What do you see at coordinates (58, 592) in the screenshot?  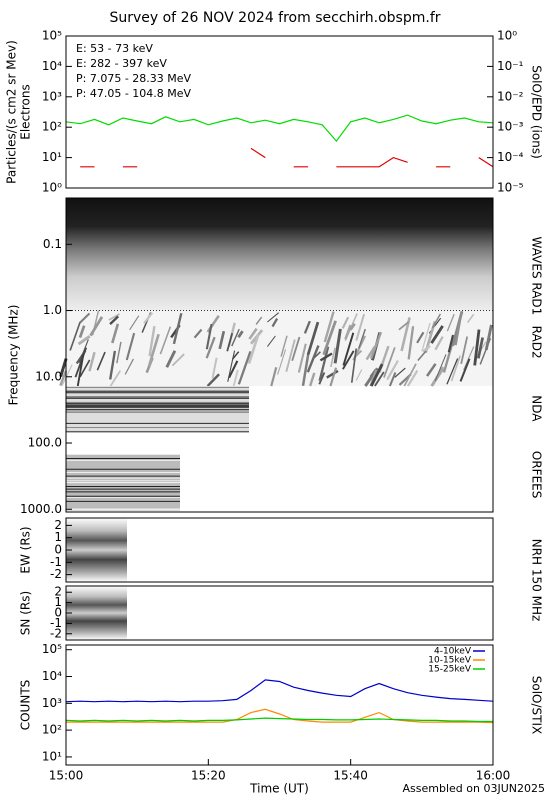 I see `y-tick-label: 2` at bounding box center [58, 592].